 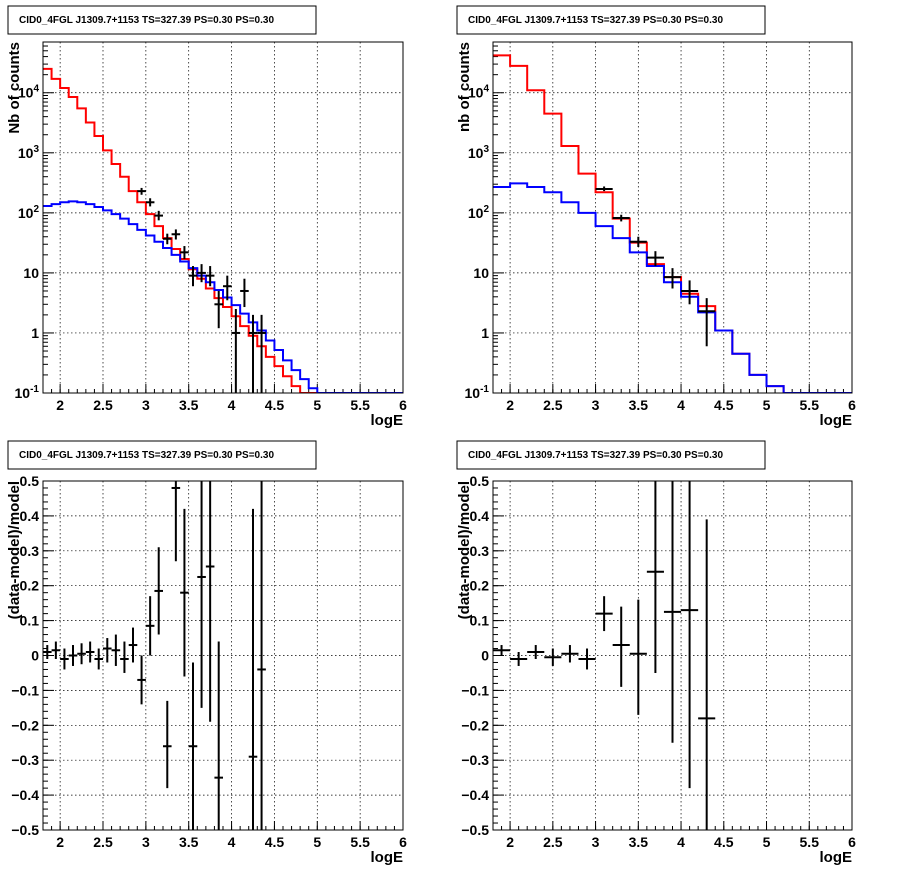 What do you see at coordinates (480, 516) in the screenshot?
I see `y-tick-label: 0.4` at bounding box center [480, 516].